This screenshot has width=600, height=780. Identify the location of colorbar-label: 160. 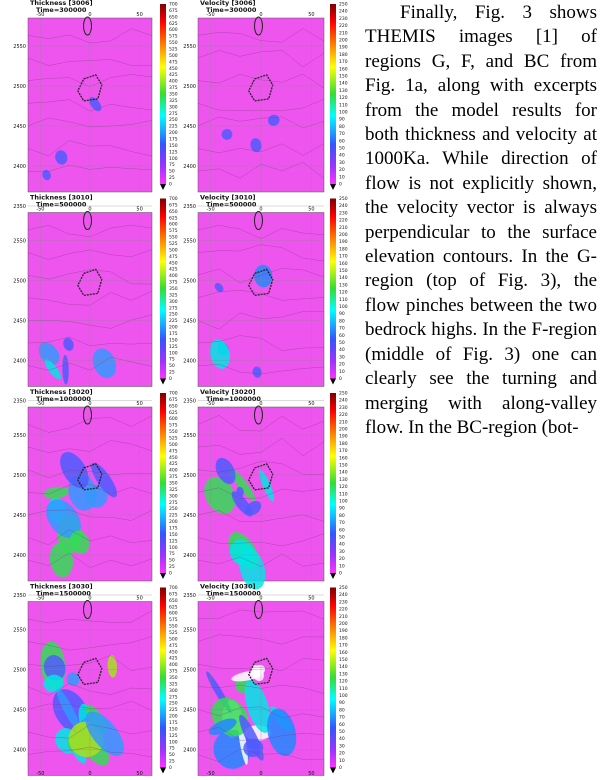
(343, 458).